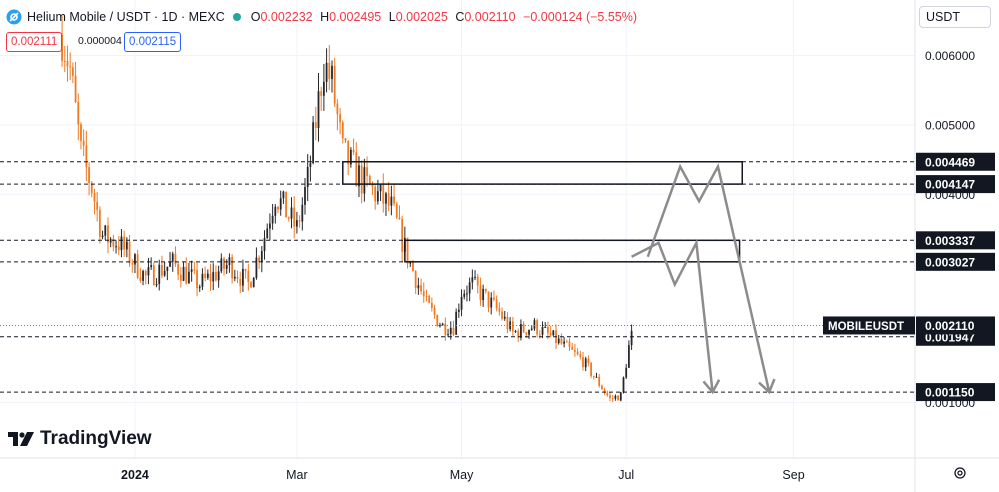 This screenshot has width=999, height=492. Describe the element at coordinates (793, 475) in the screenshot. I see `time-tick-label: Sep` at that location.